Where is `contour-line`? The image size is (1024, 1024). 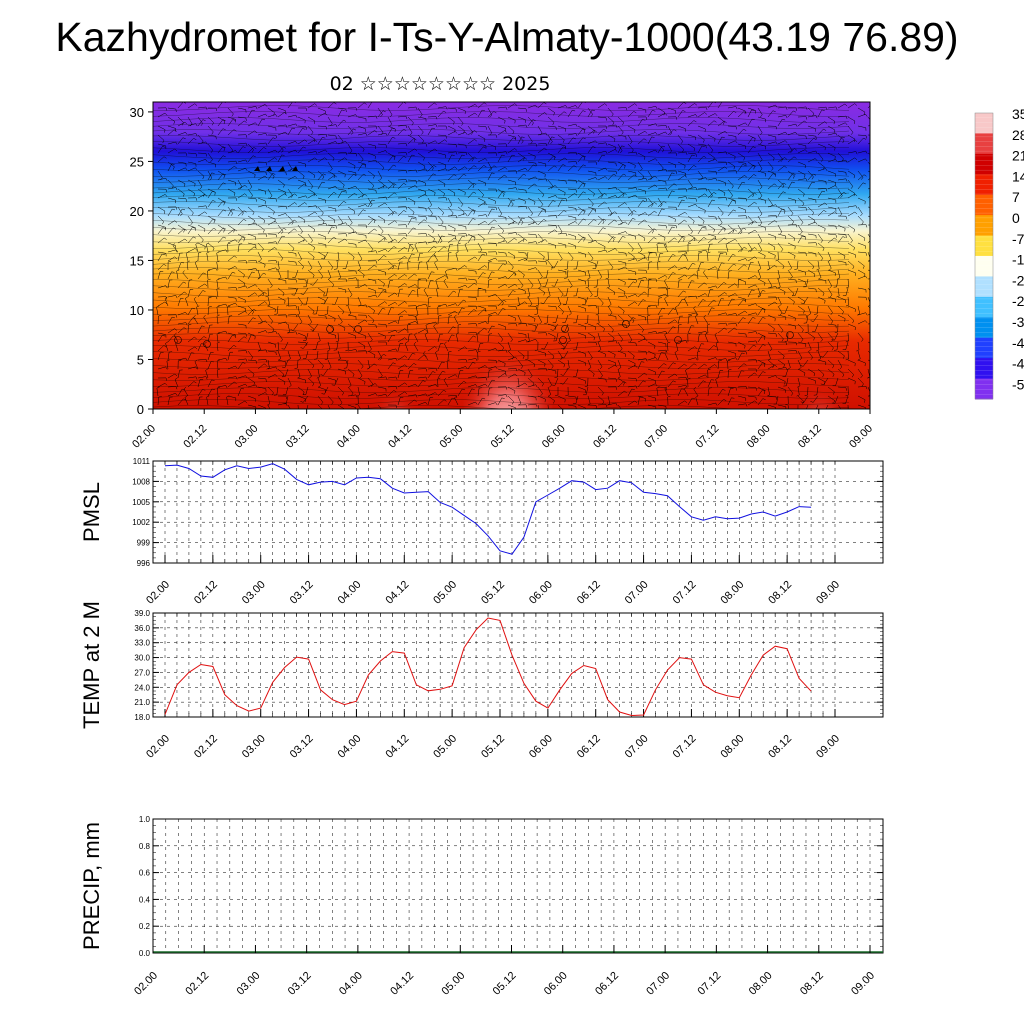 contour-line is located at coordinates (501, 402).